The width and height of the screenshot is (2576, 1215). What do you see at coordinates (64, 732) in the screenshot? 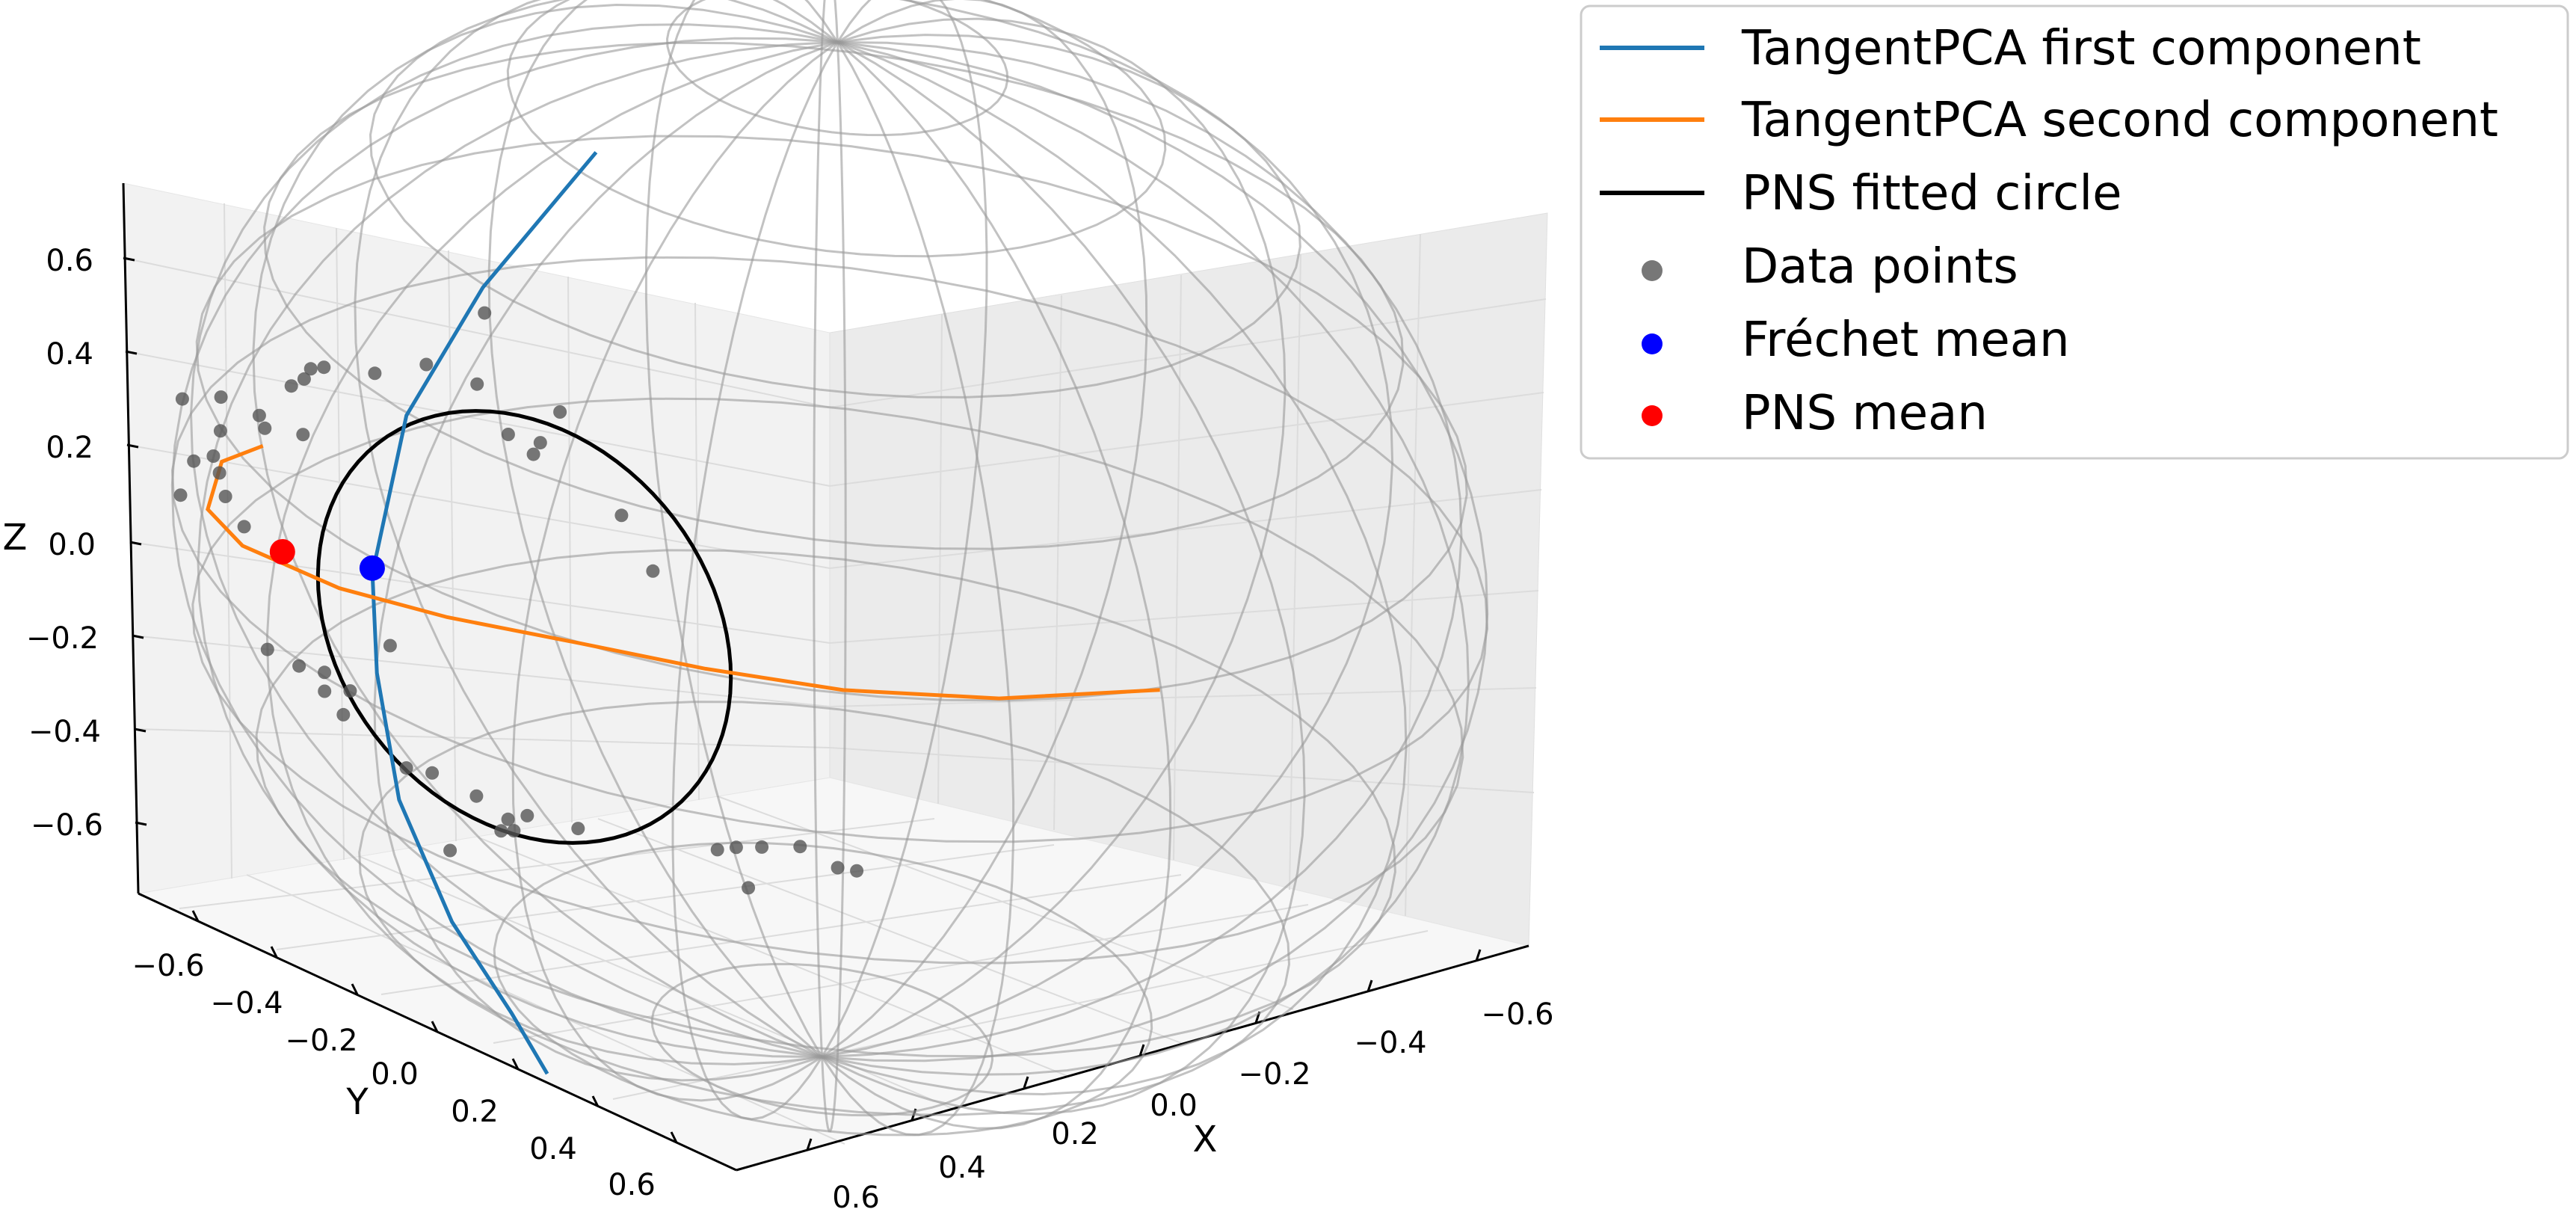
I see `z-tick-label: −0.4` at bounding box center [64, 732].